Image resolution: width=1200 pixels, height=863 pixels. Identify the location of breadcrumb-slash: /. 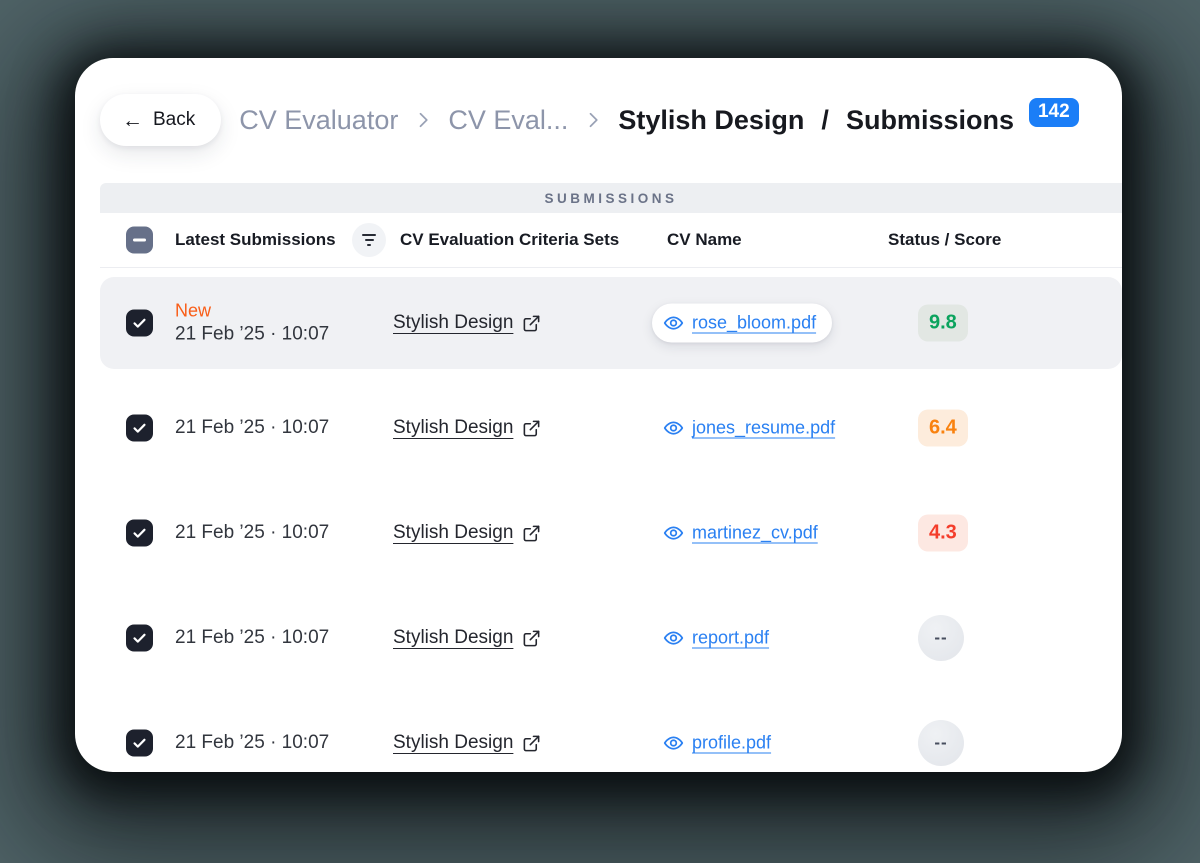
(825, 119).